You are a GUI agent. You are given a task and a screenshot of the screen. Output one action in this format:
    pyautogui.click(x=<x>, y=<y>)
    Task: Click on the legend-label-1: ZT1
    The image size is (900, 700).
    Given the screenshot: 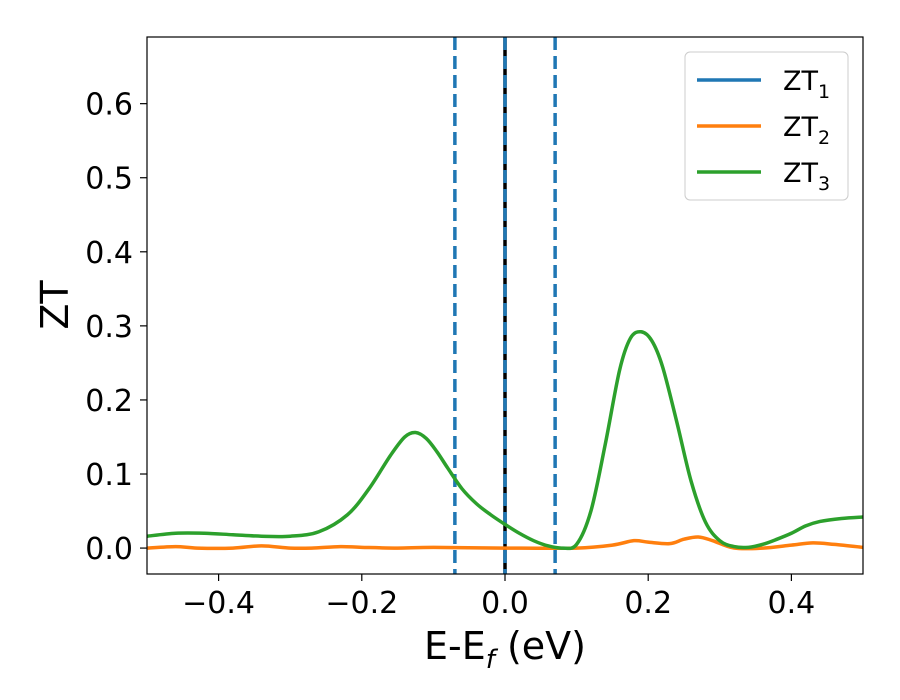 What is the action you would take?
    pyautogui.click(x=806, y=84)
    